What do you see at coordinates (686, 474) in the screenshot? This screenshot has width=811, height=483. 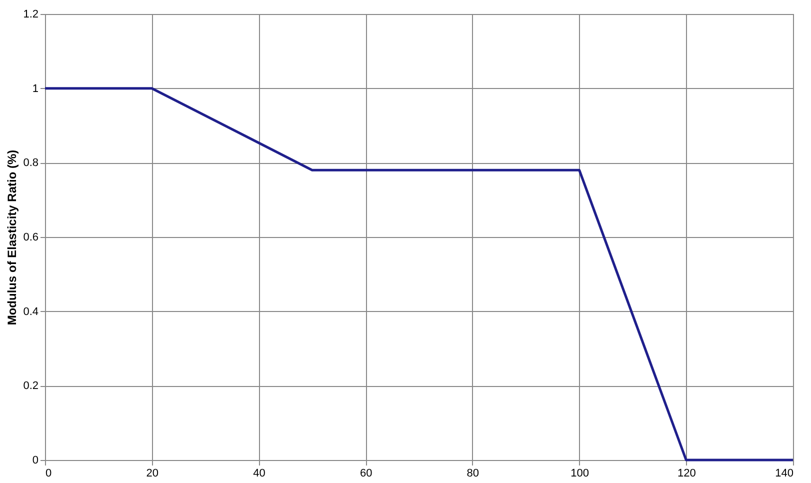 I see `x-tick-label: 120` at bounding box center [686, 474].